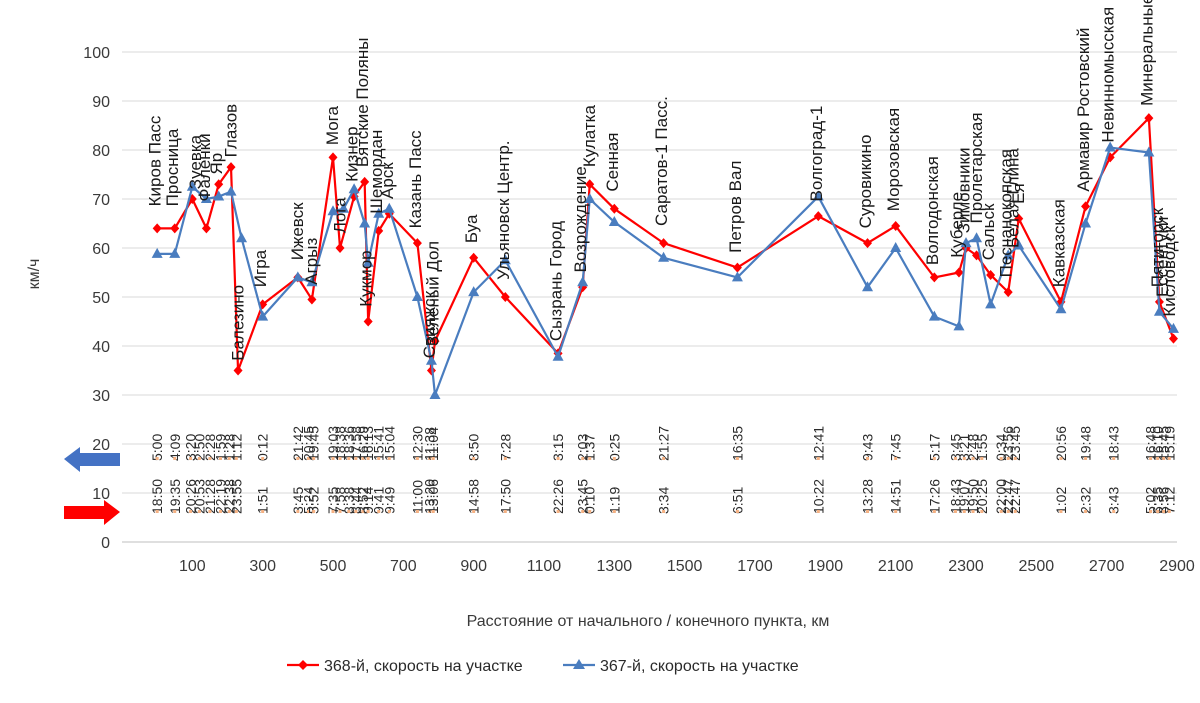 The width and height of the screenshot is (1200, 703). Describe the element at coordinates (101, 494) in the screenshot. I see `y-tick-10: 10` at that location.